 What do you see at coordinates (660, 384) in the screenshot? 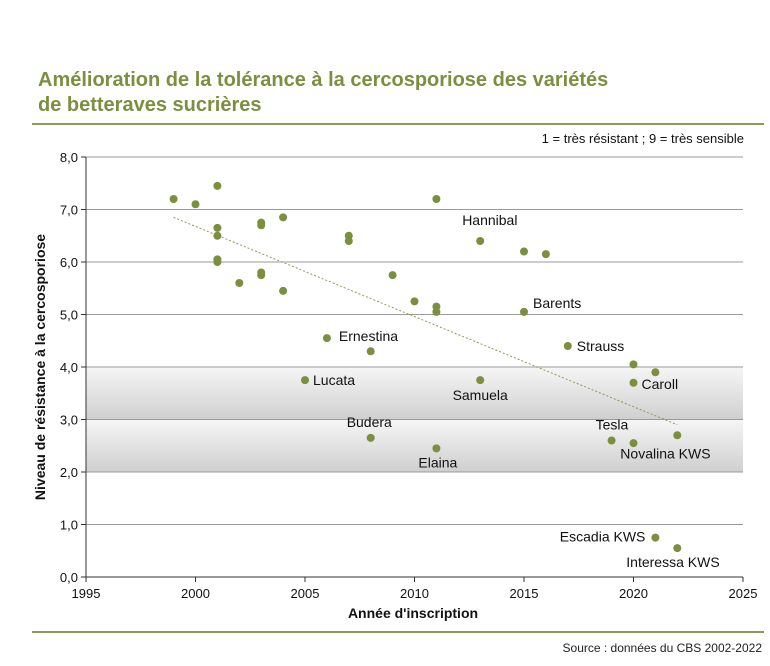
I see `point-label: Caroll` at bounding box center [660, 384].